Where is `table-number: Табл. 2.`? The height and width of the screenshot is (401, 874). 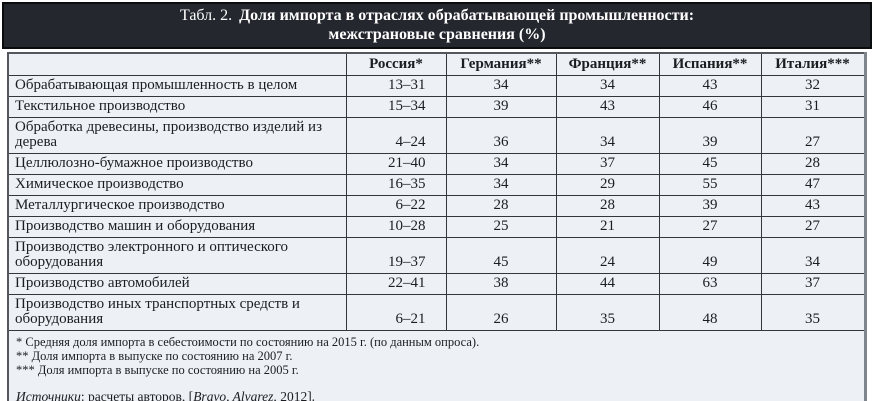
table-number: Табл. 2. is located at coordinates (206, 15).